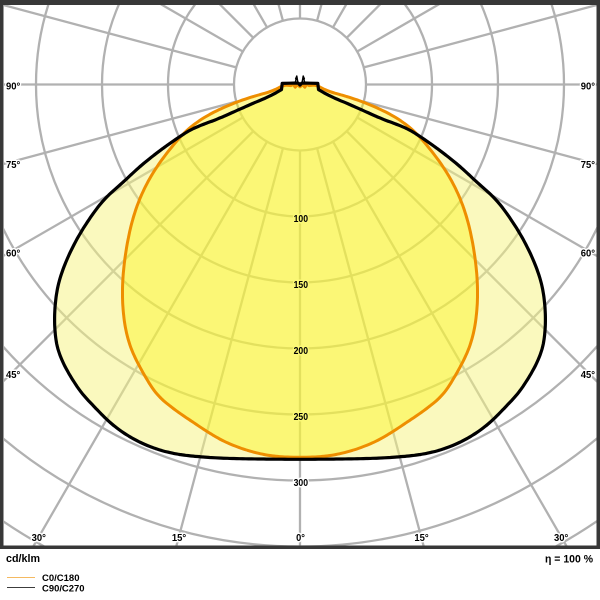  Describe the element at coordinates (301, 351) in the screenshot. I see `svg-text: 200` at that location.